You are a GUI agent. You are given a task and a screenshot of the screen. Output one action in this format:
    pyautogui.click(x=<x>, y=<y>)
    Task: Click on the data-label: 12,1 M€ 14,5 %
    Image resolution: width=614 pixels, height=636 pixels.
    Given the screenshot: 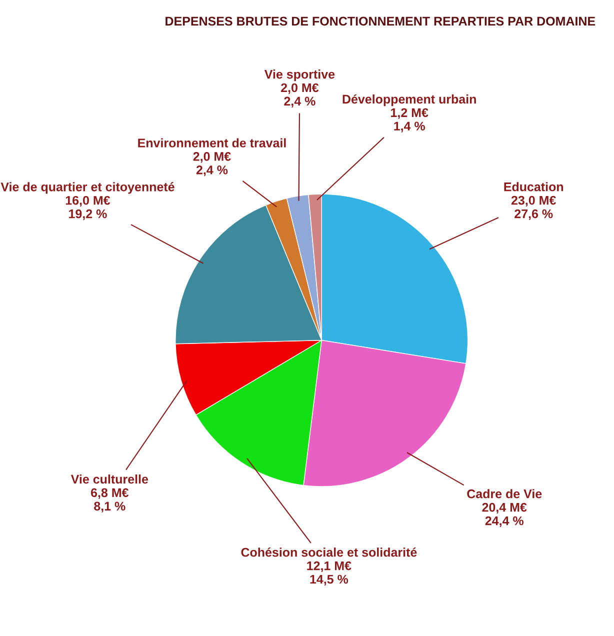 What is the action you would take?
    pyautogui.click(x=329, y=573)
    